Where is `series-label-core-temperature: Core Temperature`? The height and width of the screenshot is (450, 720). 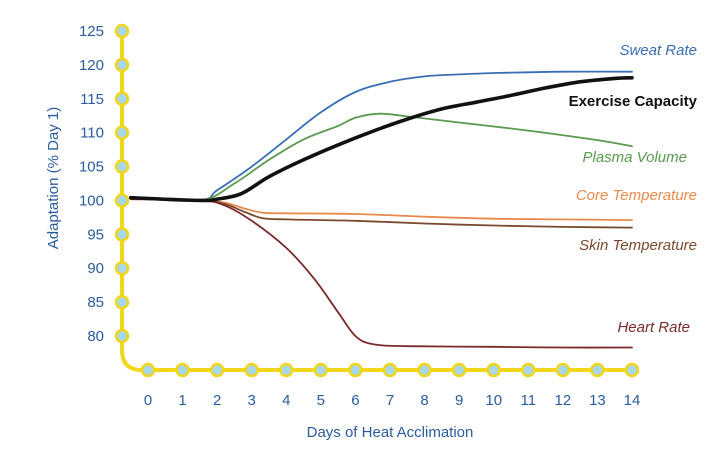
series-label-core-temperature: Core Temperature is located at coordinates (636, 195).